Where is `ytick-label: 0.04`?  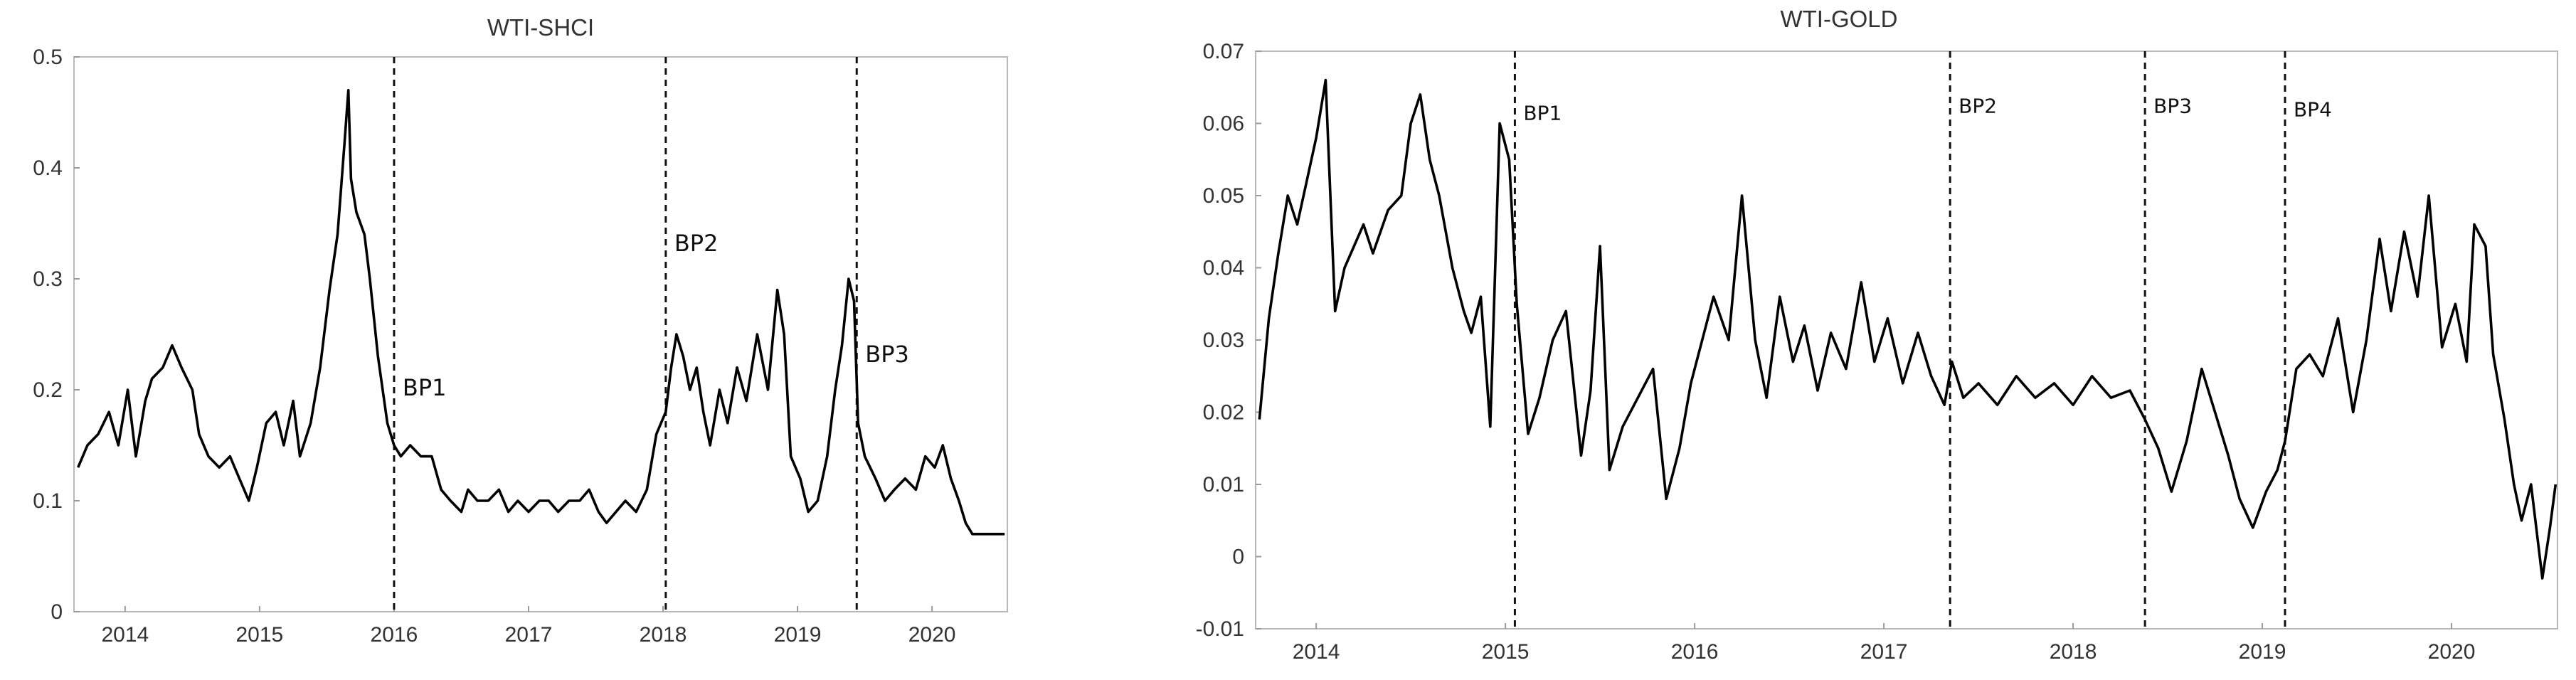
ytick-label: 0.04 is located at coordinates (1224, 268).